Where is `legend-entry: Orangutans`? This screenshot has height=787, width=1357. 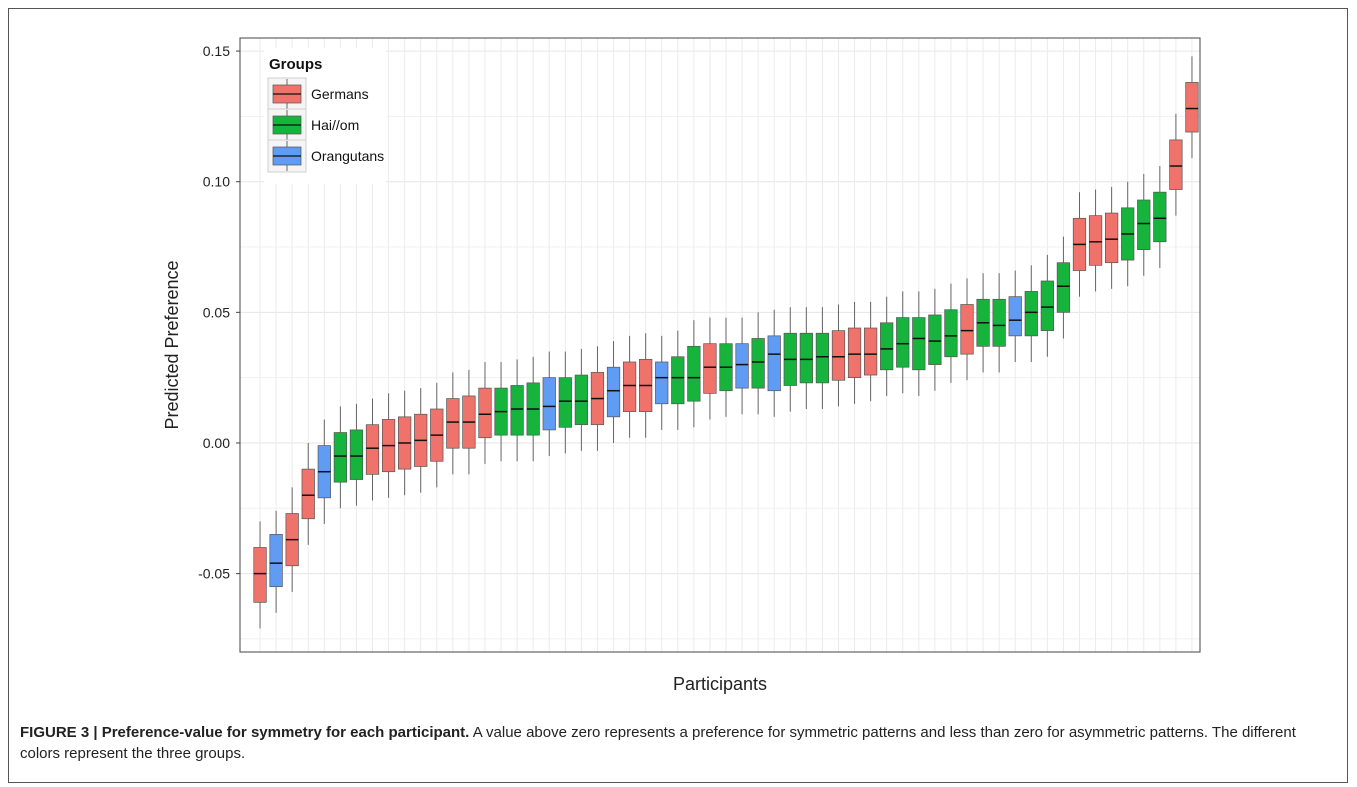 legend-entry: Orangutans is located at coordinates (325, 156).